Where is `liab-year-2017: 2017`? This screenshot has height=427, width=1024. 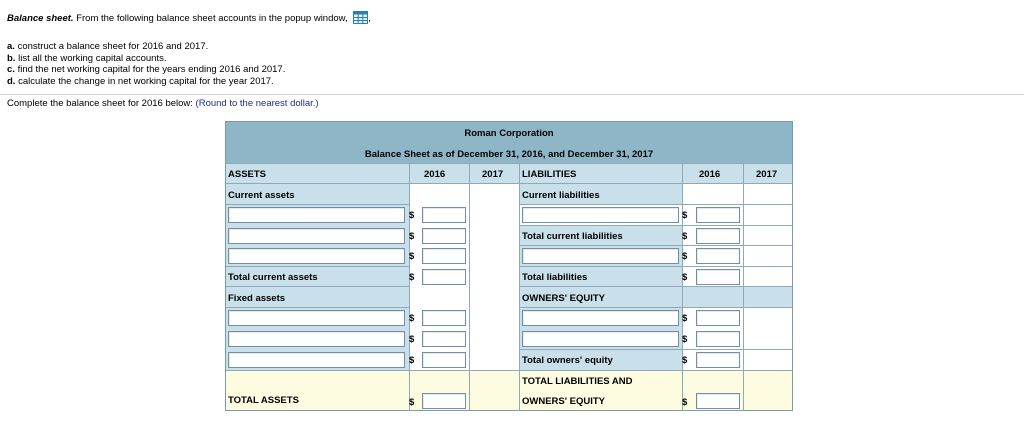 liab-year-2017: 2017 is located at coordinates (767, 174).